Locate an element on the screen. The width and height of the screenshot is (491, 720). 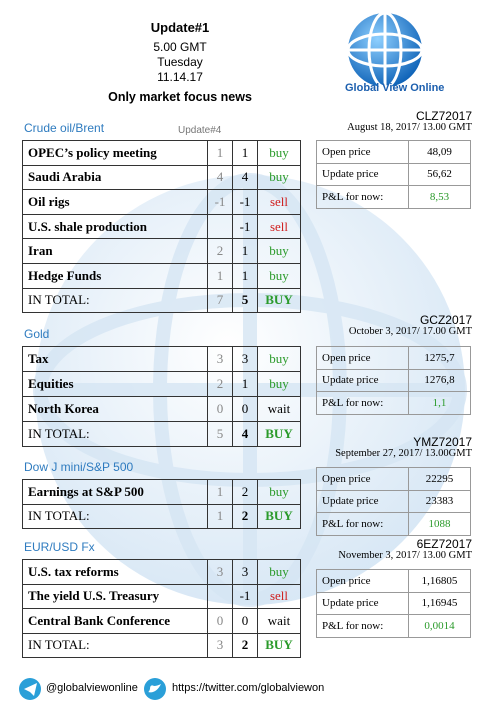
row-label: OPEC’s policy meeting is located at coordinates (115, 153).